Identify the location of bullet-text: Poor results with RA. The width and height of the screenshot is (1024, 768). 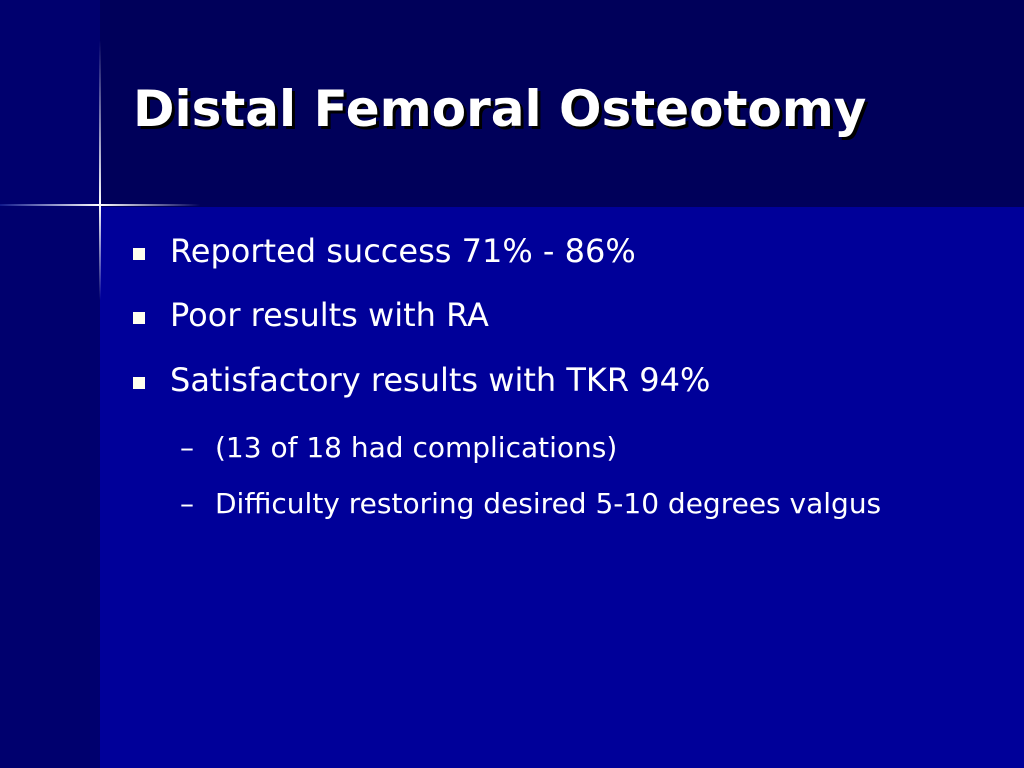
(329, 315).